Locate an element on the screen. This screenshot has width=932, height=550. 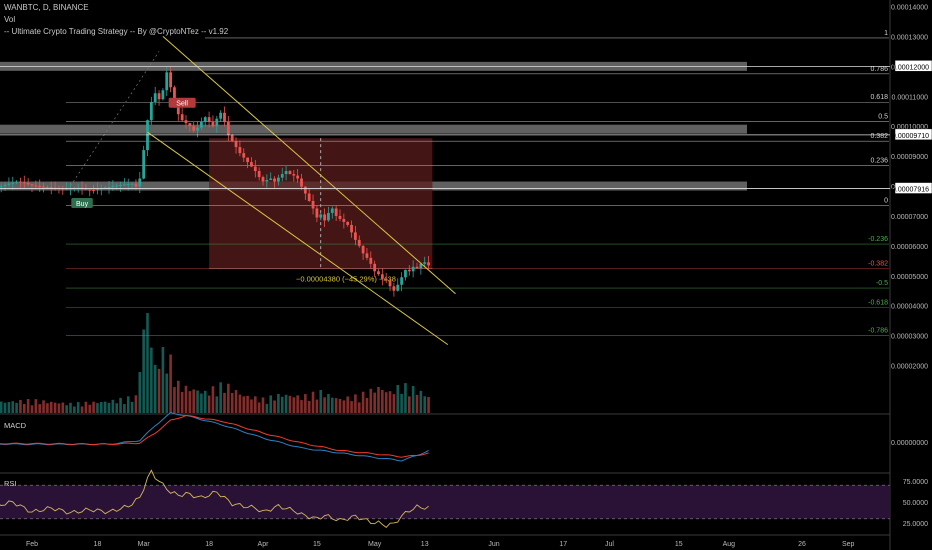
macd-line is located at coordinates (214, 436).